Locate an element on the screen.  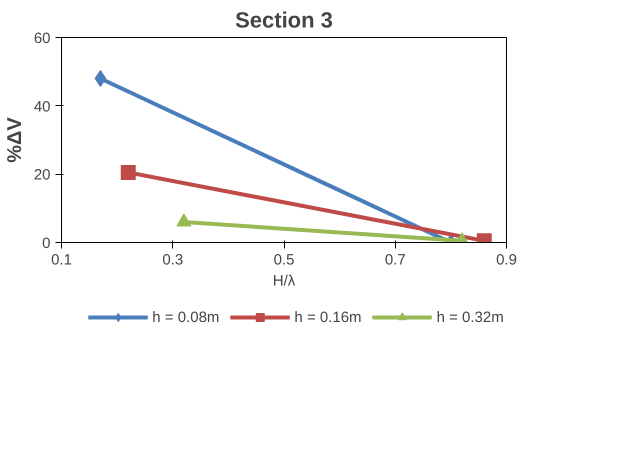
y-tick-label: 40 is located at coordinates (42, 107).